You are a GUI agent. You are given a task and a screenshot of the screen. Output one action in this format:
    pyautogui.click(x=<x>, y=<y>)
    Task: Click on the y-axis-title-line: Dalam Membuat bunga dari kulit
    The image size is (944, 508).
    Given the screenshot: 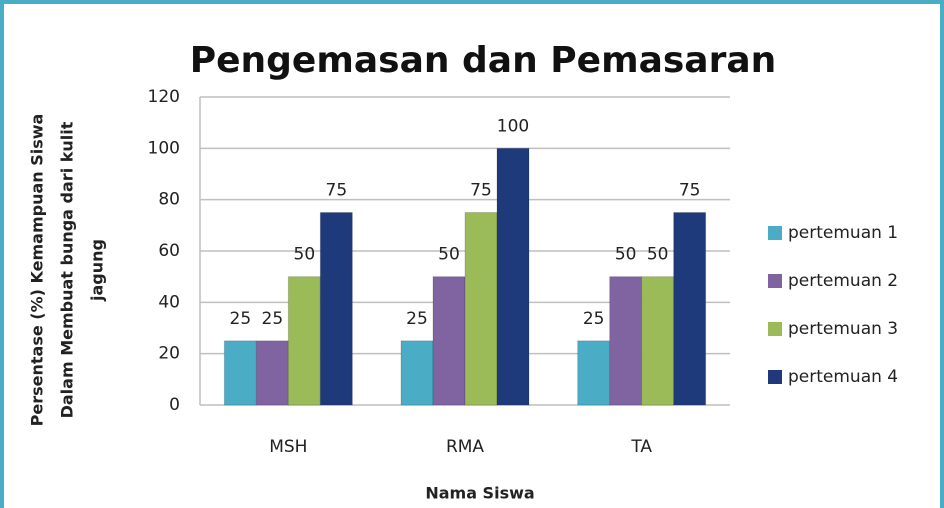 What is the action you would take?
    pyautogui.click(x=67, y=269)
    